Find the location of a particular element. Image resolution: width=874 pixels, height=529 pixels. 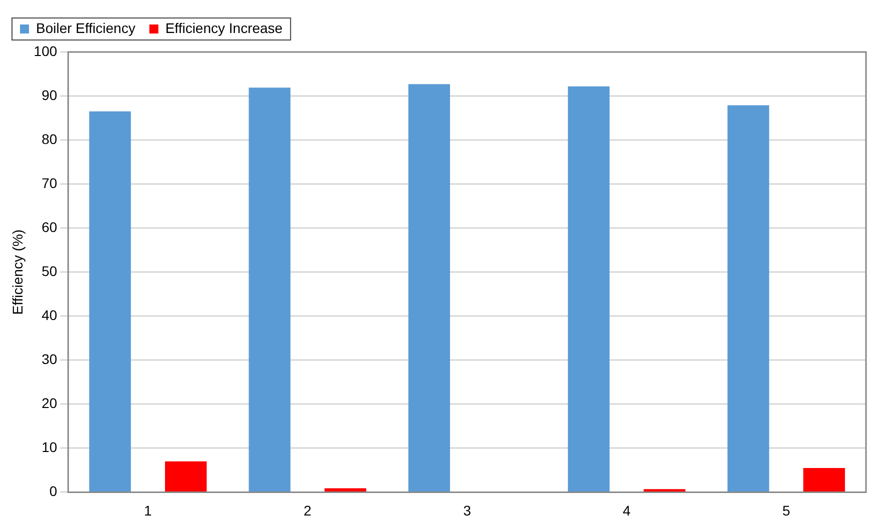

y-tick-label: 10 is located at coordinates (50, 447).